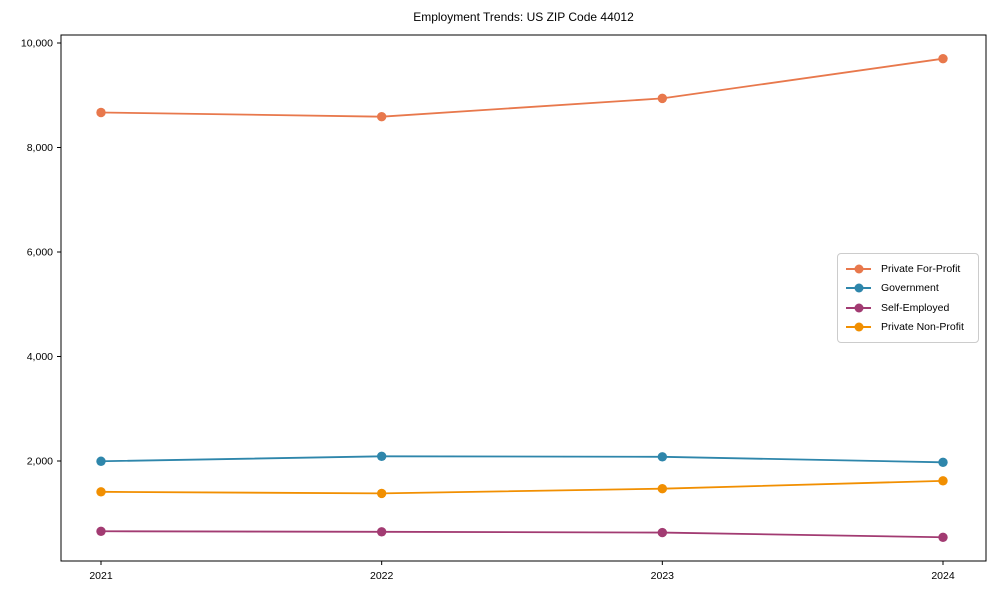 The image size is (1000, 600). Describe the element at coordinates (943, 58) in the screenshot. I see `data-point-private-for-profit-2024` at that location.